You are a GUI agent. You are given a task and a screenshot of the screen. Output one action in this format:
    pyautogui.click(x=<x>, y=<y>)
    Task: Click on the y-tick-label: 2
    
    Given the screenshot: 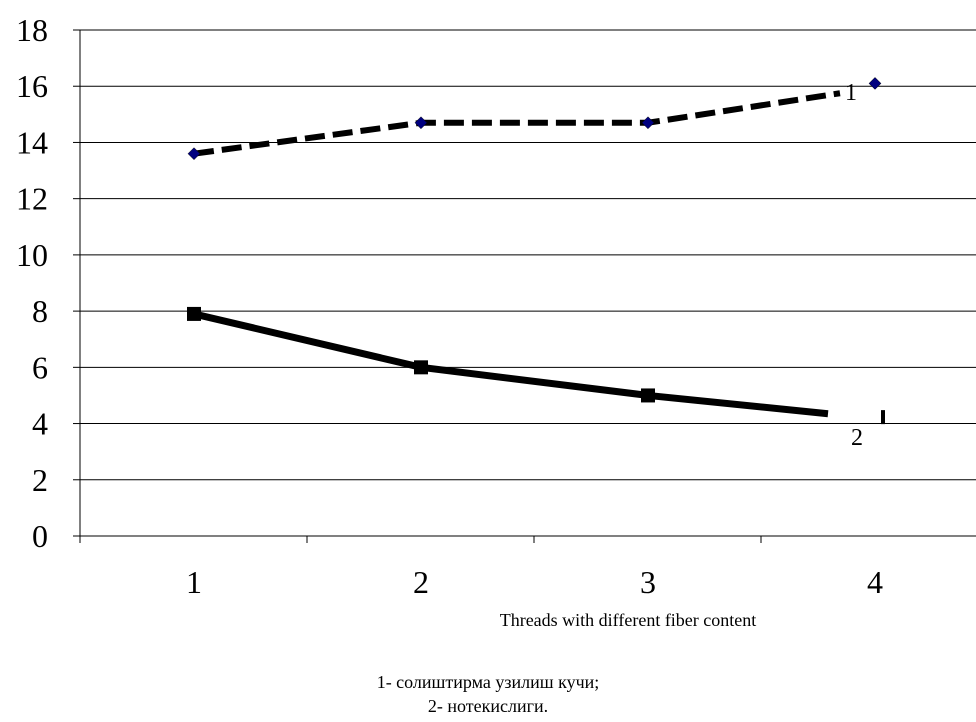 What is the action you would take?
    pyautogui.click(x=40, y=480)
    